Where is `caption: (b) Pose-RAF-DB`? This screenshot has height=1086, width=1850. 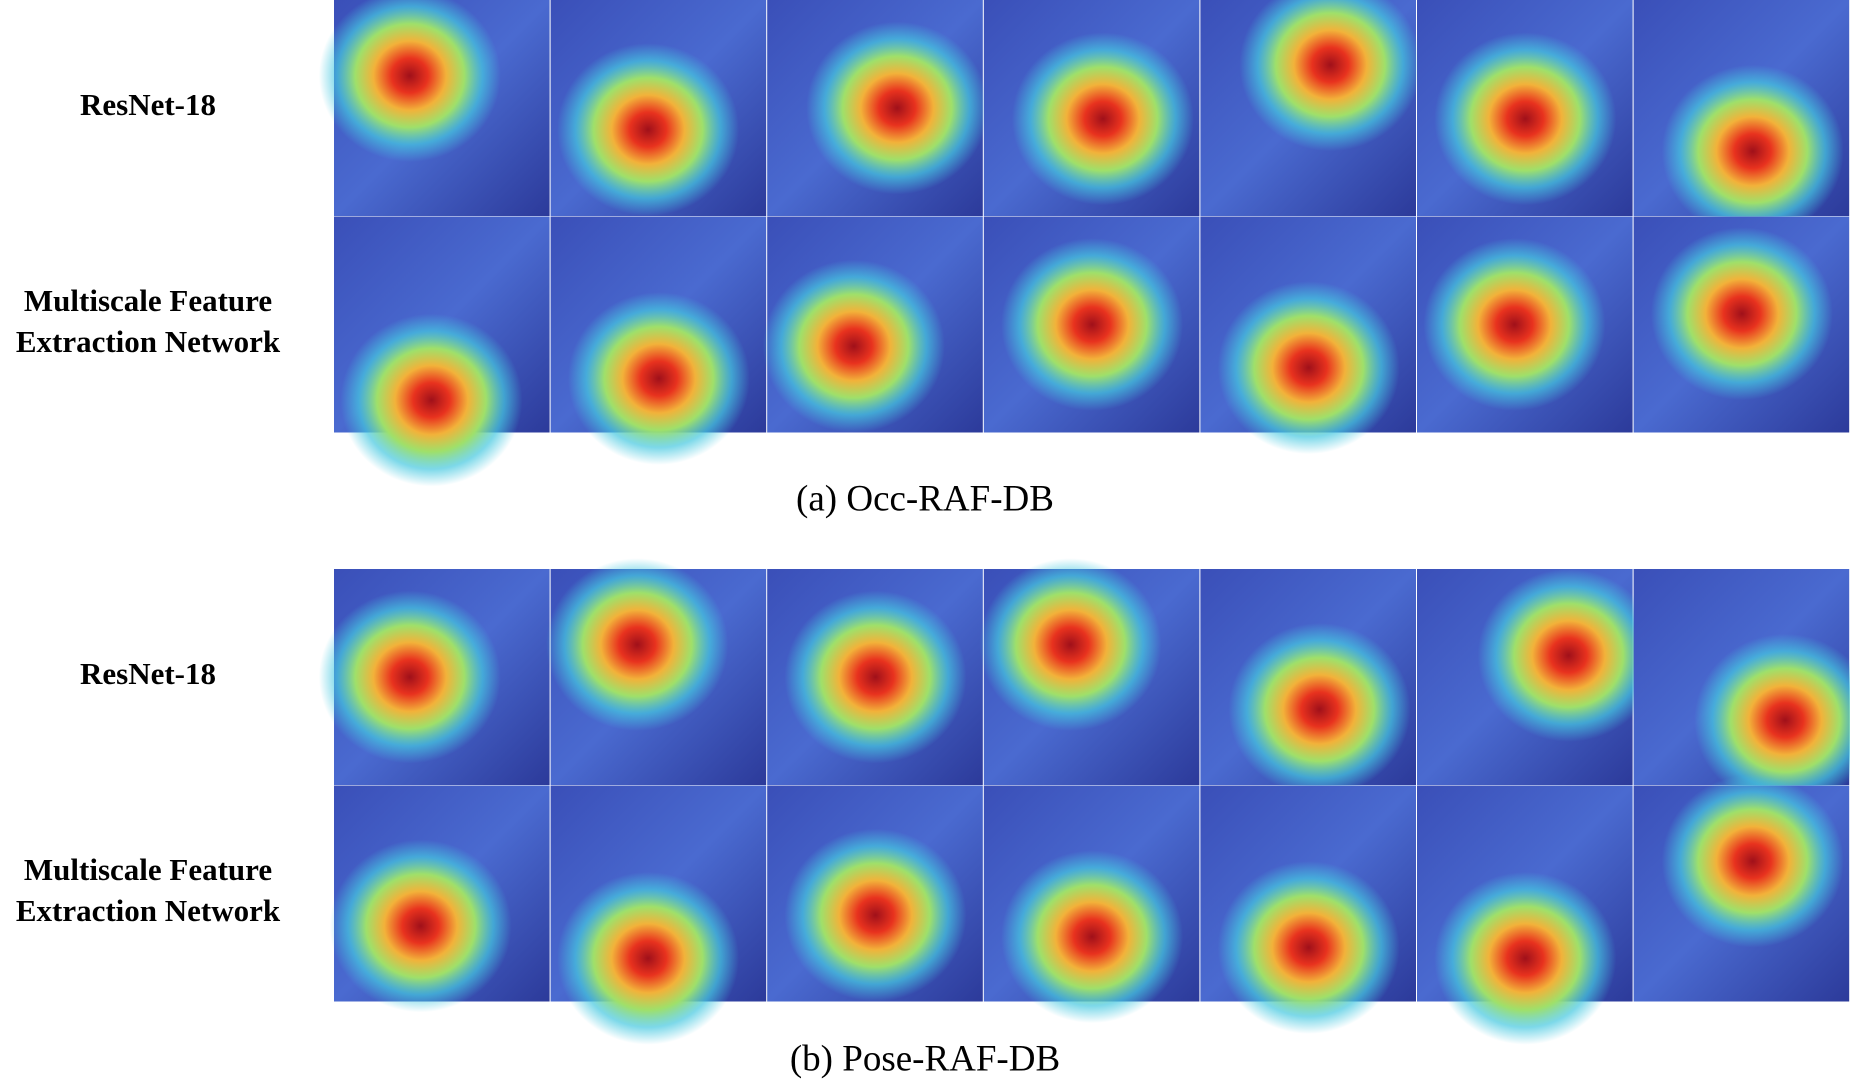 caption: (b) Pose-RAF-DB is located at coordinates (925, 1058).